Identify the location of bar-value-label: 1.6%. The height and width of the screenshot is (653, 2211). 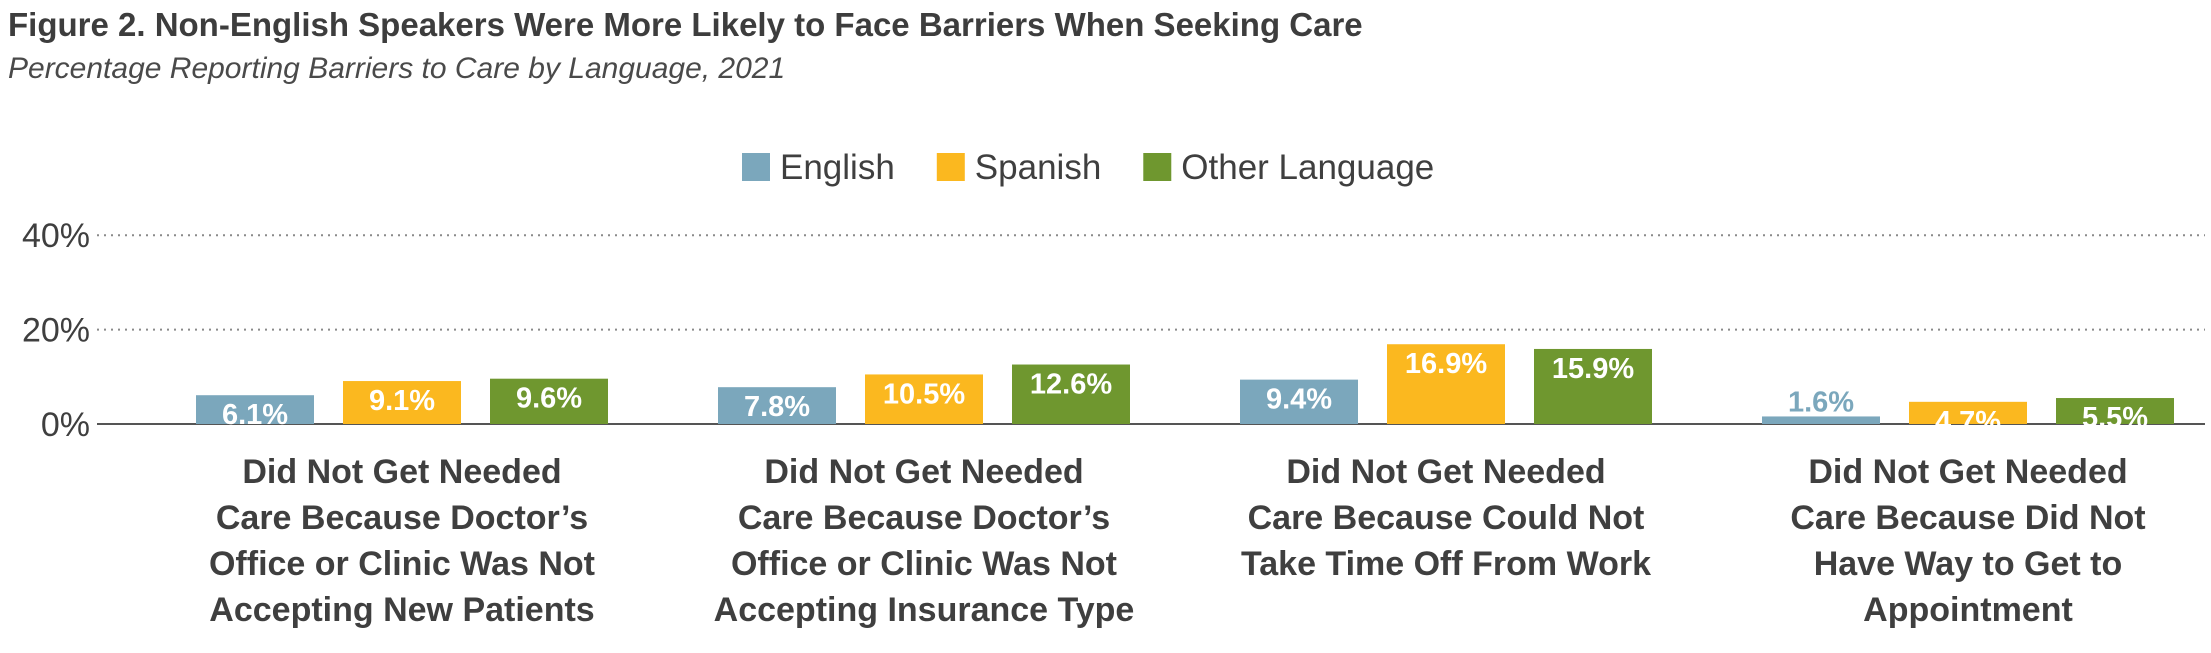
(1821, 402).